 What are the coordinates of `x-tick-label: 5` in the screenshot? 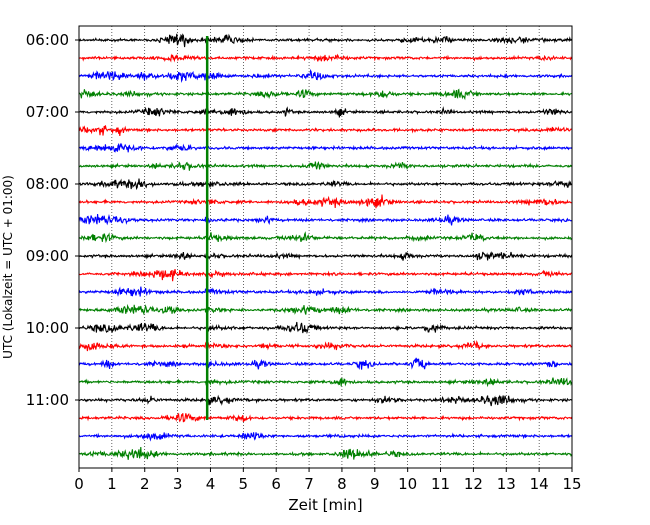 It's located at (244, 484).